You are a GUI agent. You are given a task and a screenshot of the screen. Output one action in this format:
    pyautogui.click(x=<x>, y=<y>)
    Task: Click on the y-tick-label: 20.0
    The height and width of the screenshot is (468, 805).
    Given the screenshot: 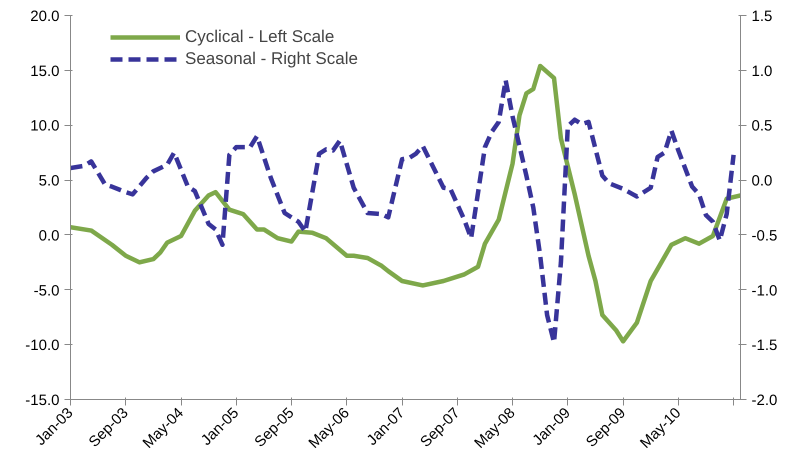 What is the action you would take?
    pyautogui.click(x=45, y=16)
    